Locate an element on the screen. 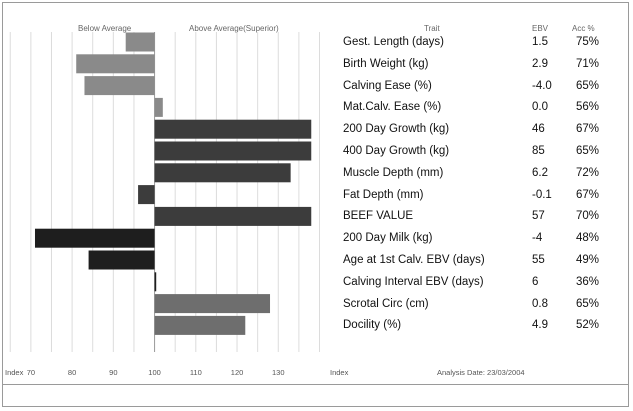 The height and width of the screenshot is (411, 633). ebv-value: 55 is located at coordinates (538, 260).